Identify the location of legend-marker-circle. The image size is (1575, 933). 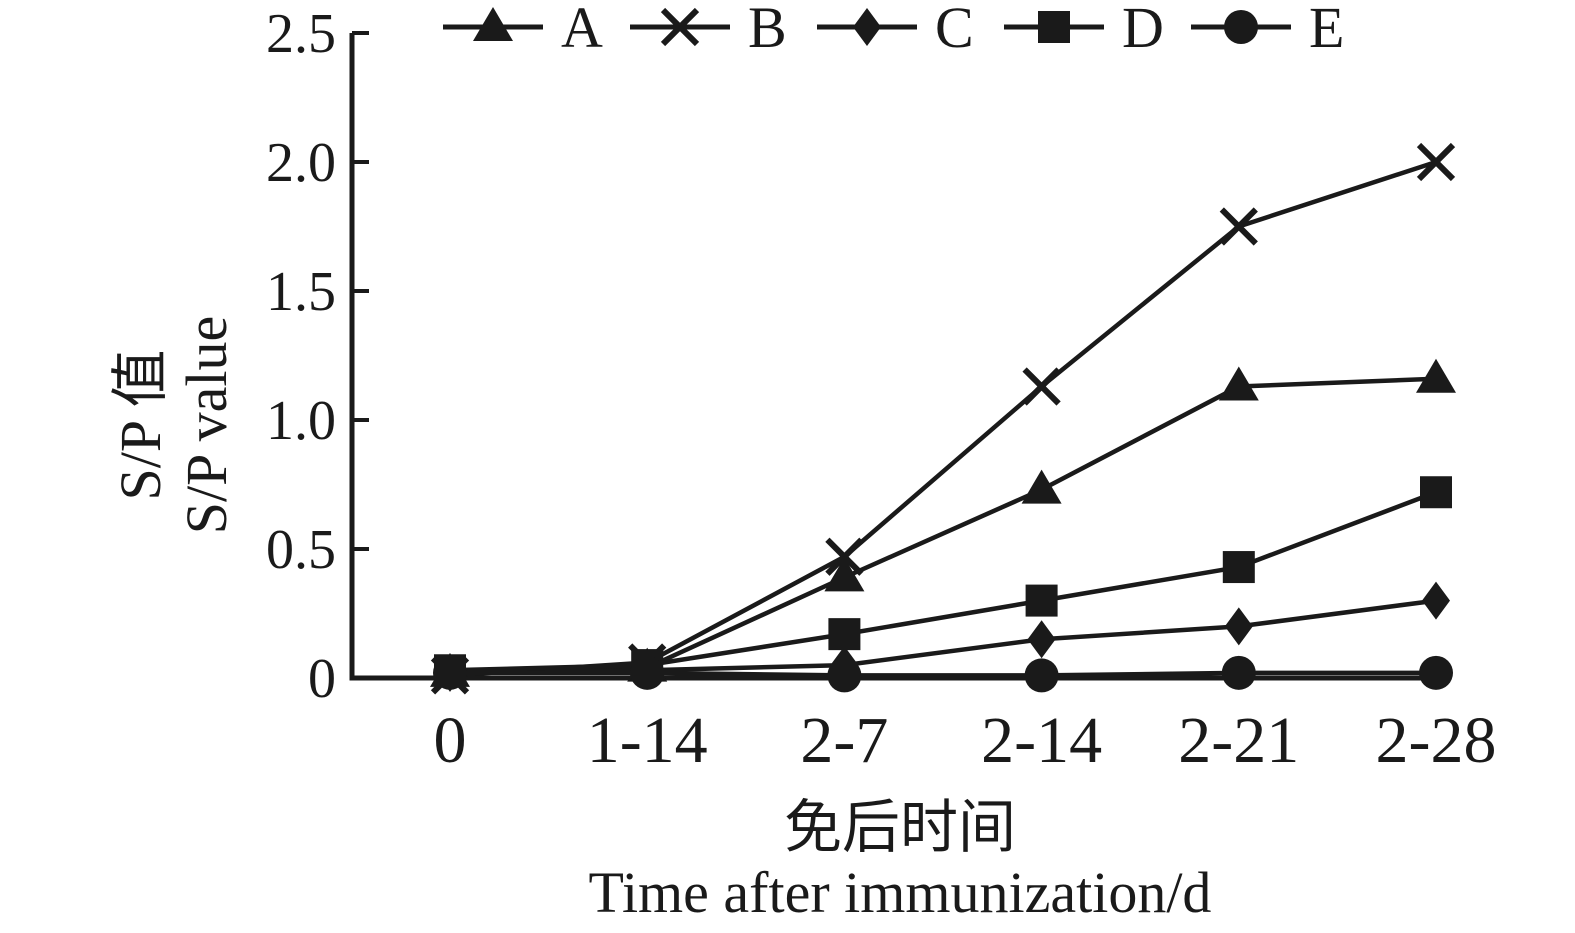
(1241, 27).